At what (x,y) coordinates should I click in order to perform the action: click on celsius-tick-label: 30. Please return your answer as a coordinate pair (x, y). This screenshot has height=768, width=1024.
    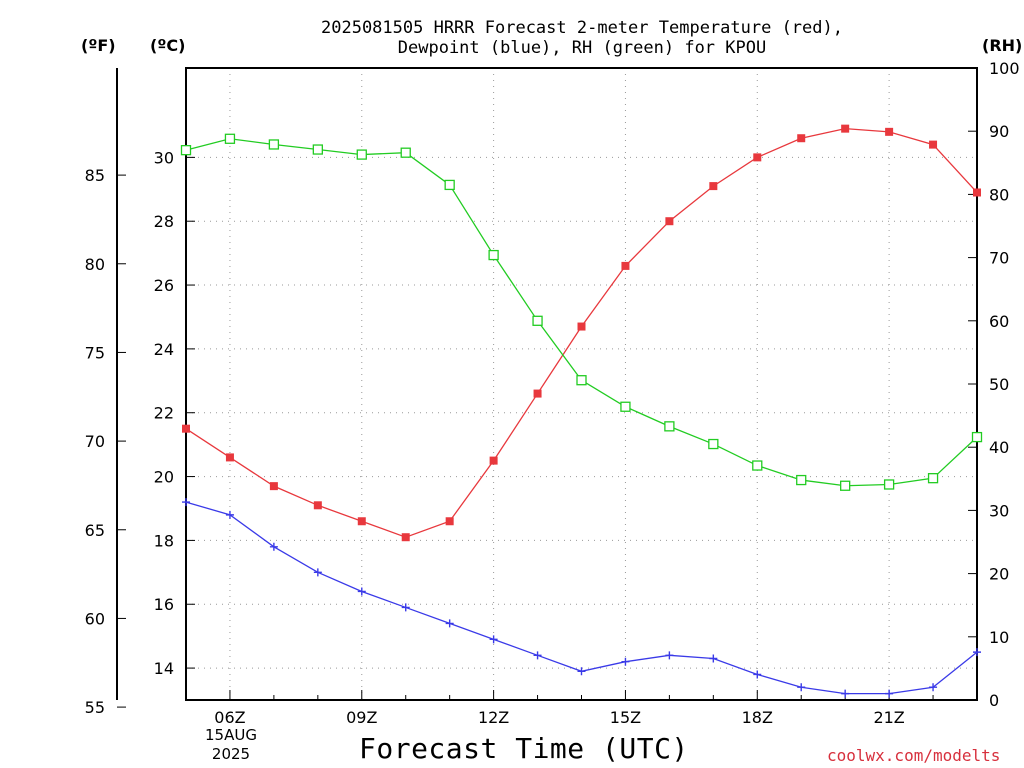
    Looking at the image, I should click on (164, 157).